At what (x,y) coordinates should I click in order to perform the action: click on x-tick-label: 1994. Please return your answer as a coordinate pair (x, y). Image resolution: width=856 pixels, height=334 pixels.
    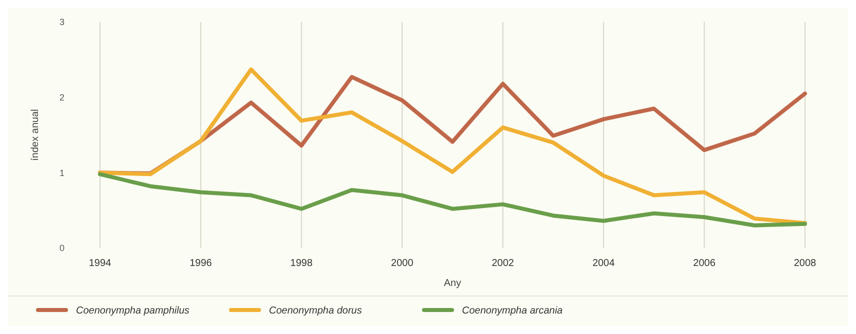
    Looking at the image, I should click on (100, 263).